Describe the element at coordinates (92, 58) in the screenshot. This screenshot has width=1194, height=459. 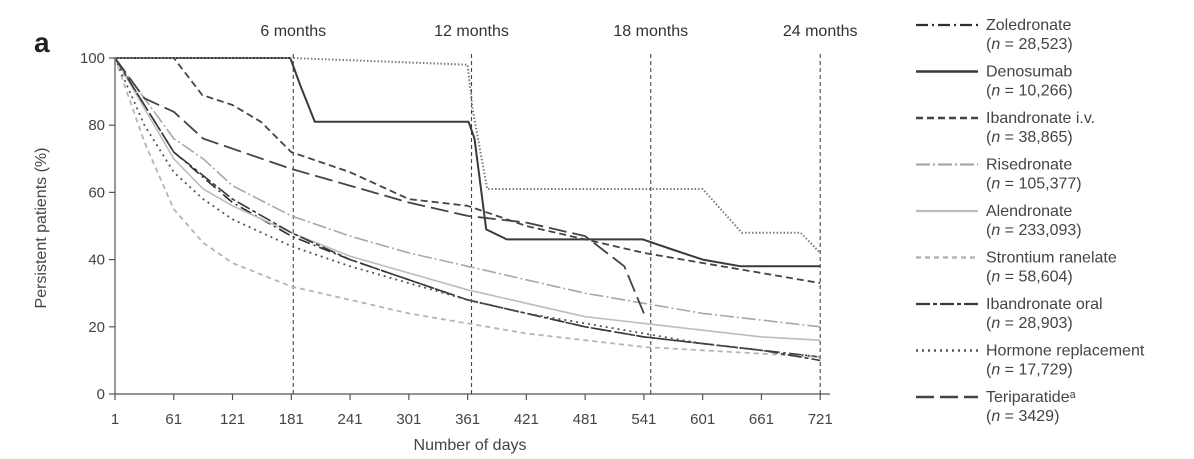
I see `y-tick-label: 100` at that location.